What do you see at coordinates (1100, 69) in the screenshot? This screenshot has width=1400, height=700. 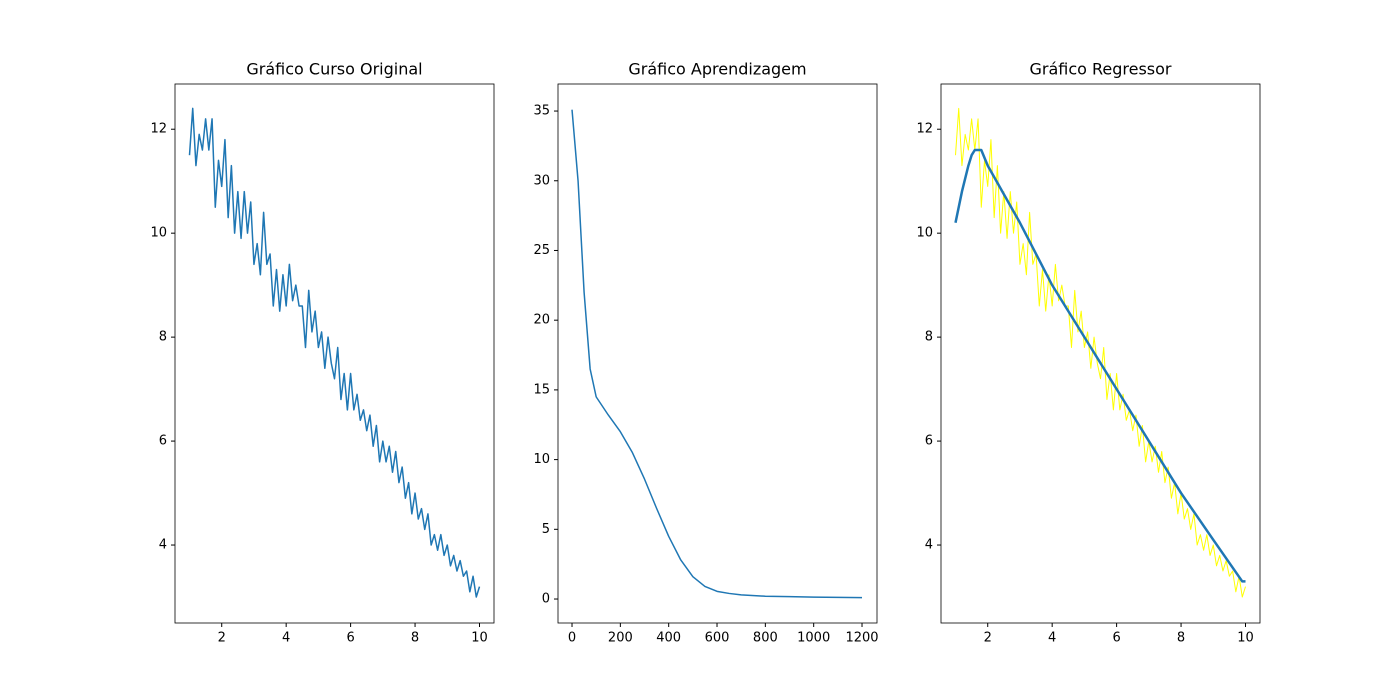 I see `chart-title: Gráfico Regressor` at bounding box center [1100, 69].